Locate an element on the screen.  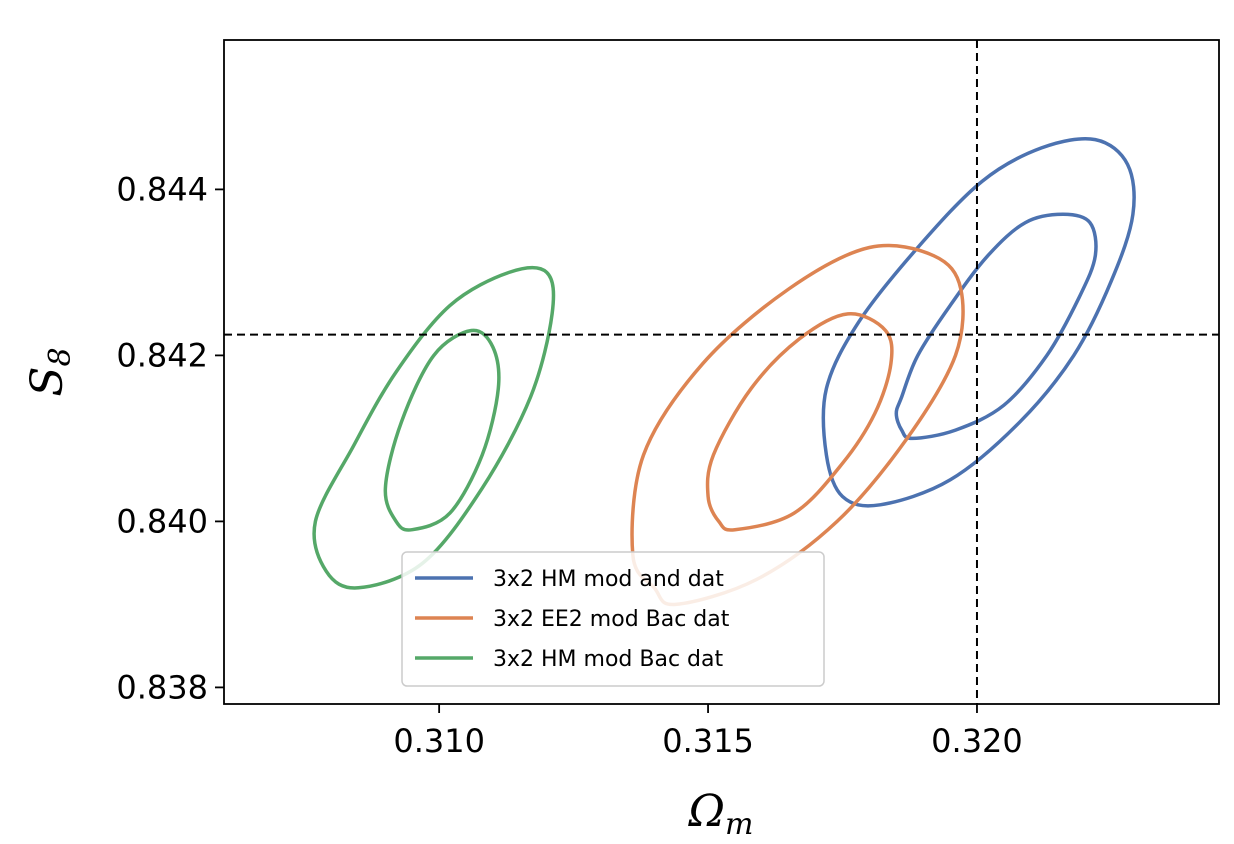
x-tick-label: 0.310 is located at coordinates (439, 741).